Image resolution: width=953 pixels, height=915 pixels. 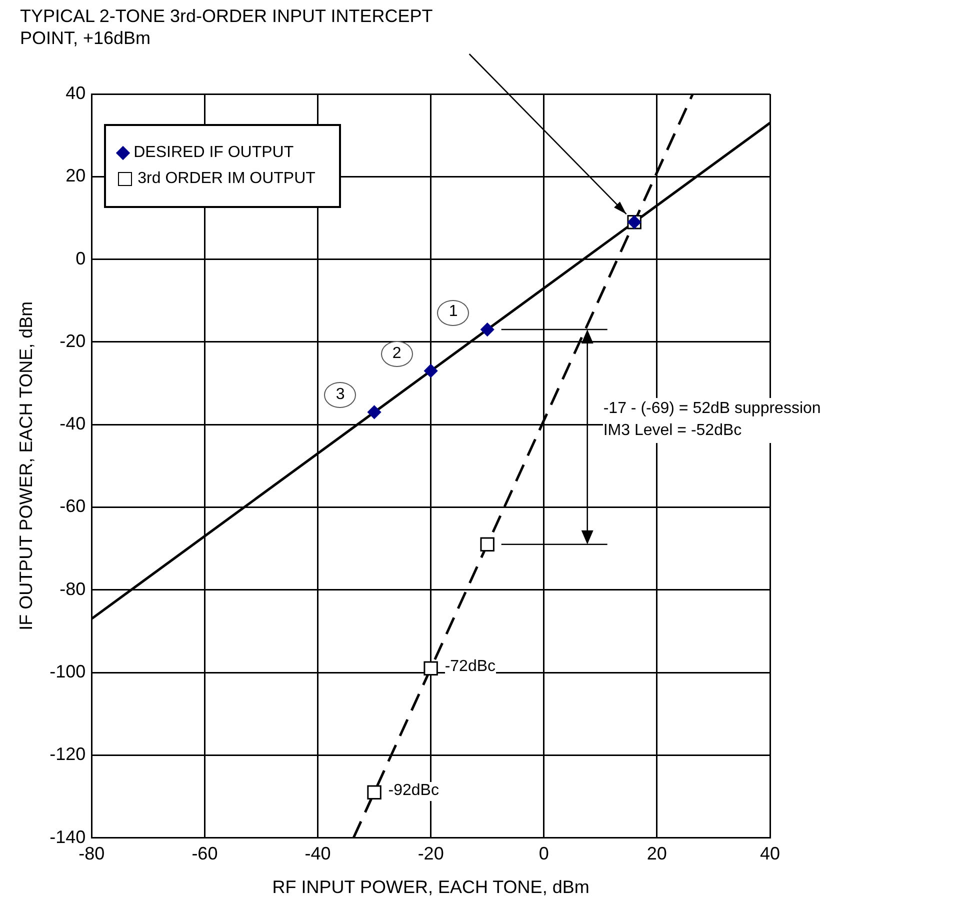 I want to click on annotation: 3, so click(x=340, y=395).